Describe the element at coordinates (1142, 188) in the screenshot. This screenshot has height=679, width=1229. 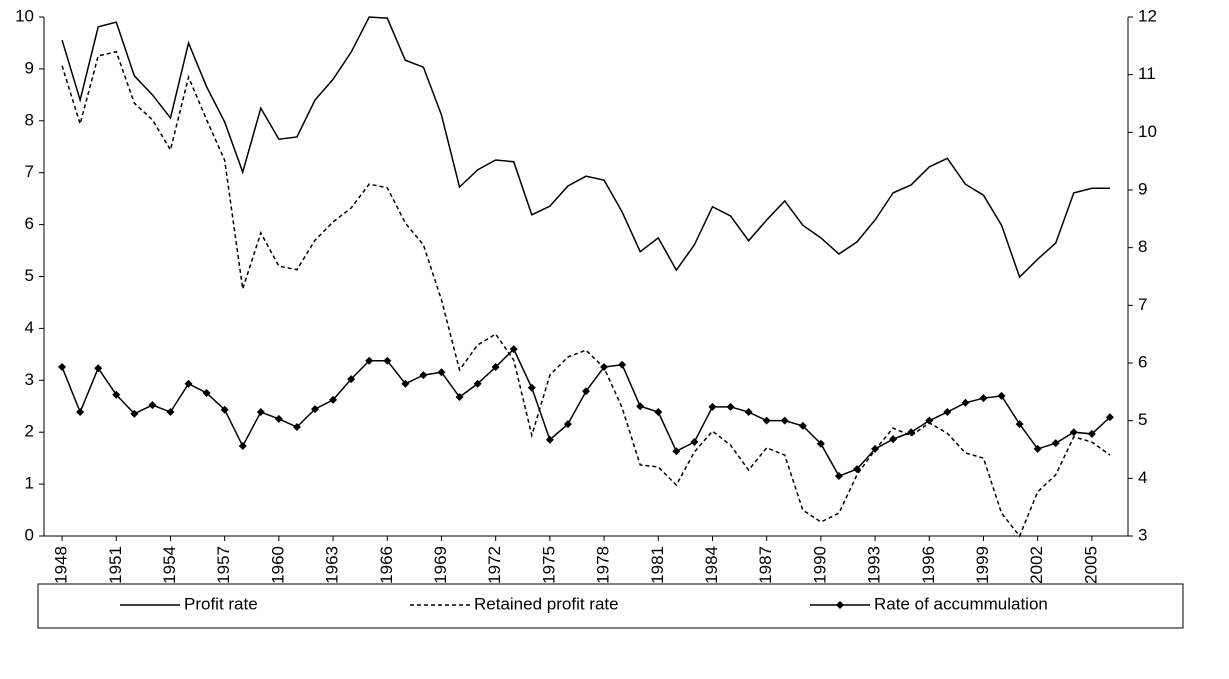
I see `y2-tick-label: 9` at that location.